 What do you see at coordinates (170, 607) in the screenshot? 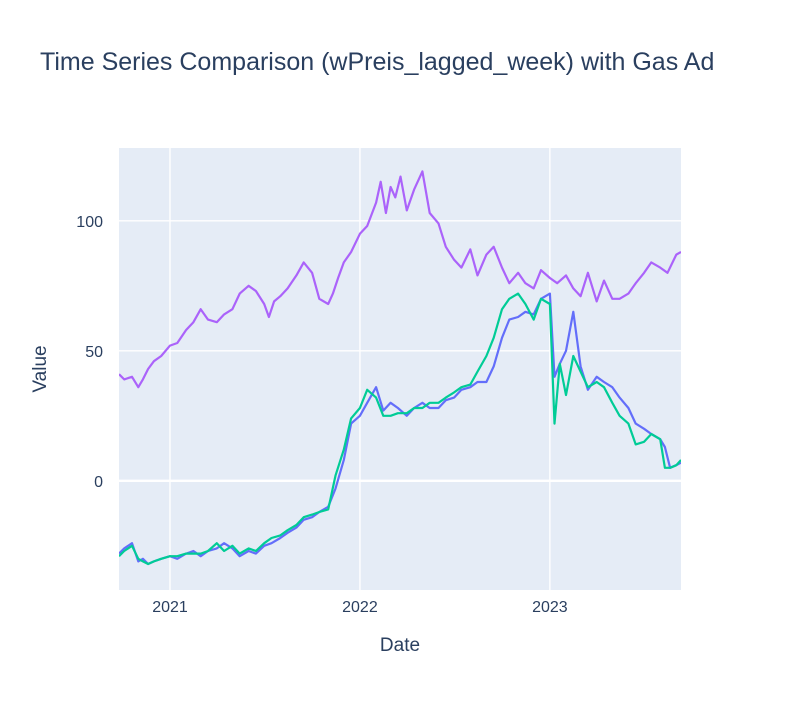
I see `x-tick-label: 2021` at bounding box center [170, 607].